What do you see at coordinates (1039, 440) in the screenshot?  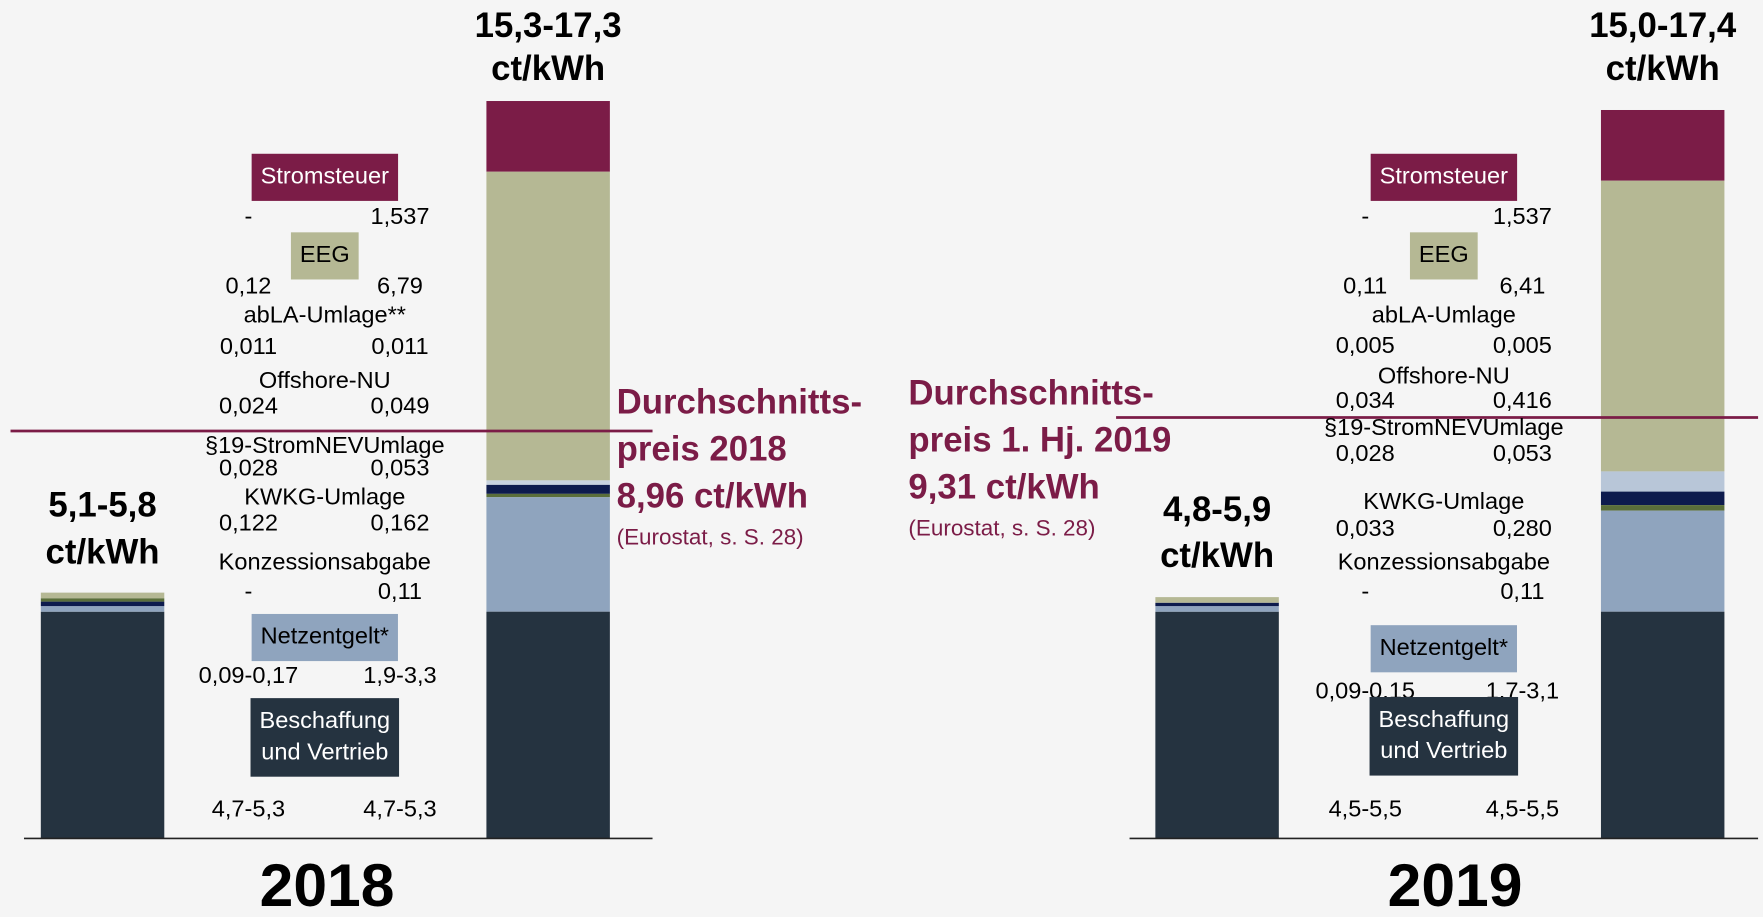 I see `average-title: preis 1. Hj. 2019` at bounding box center [1039, 440].